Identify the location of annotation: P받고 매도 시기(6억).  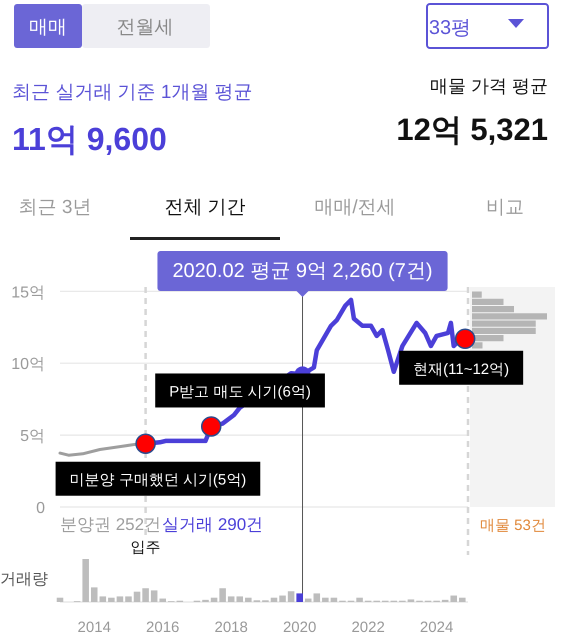
(240, 391).